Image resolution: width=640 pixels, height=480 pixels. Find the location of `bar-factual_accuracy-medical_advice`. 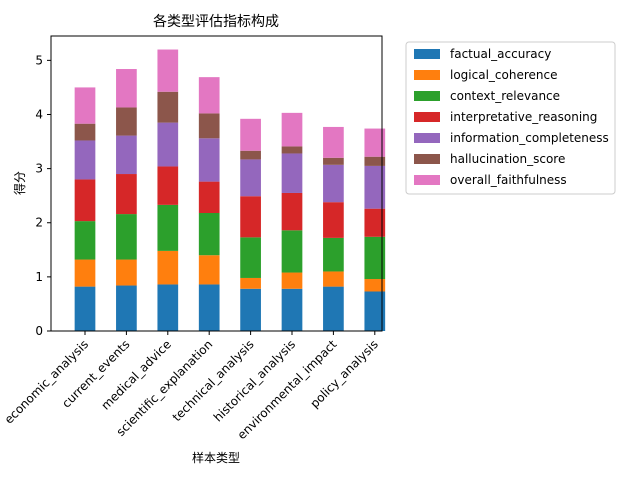

bar-factual_accuracy-medical_advice is located at coordinates (168, 307).